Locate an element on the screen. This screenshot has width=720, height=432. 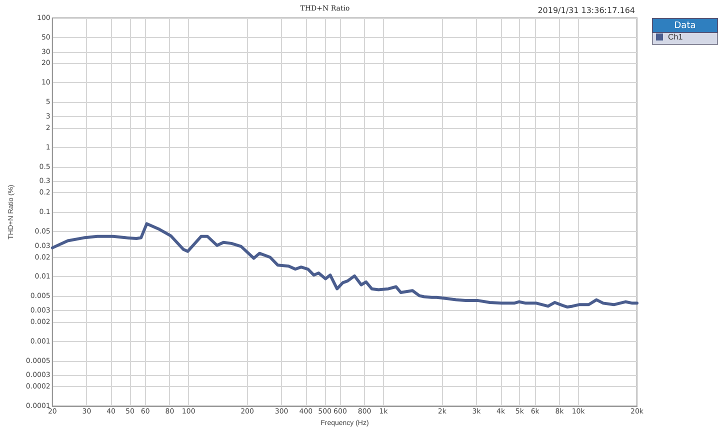
legend-title: Data is located at coordinates (685, 25).